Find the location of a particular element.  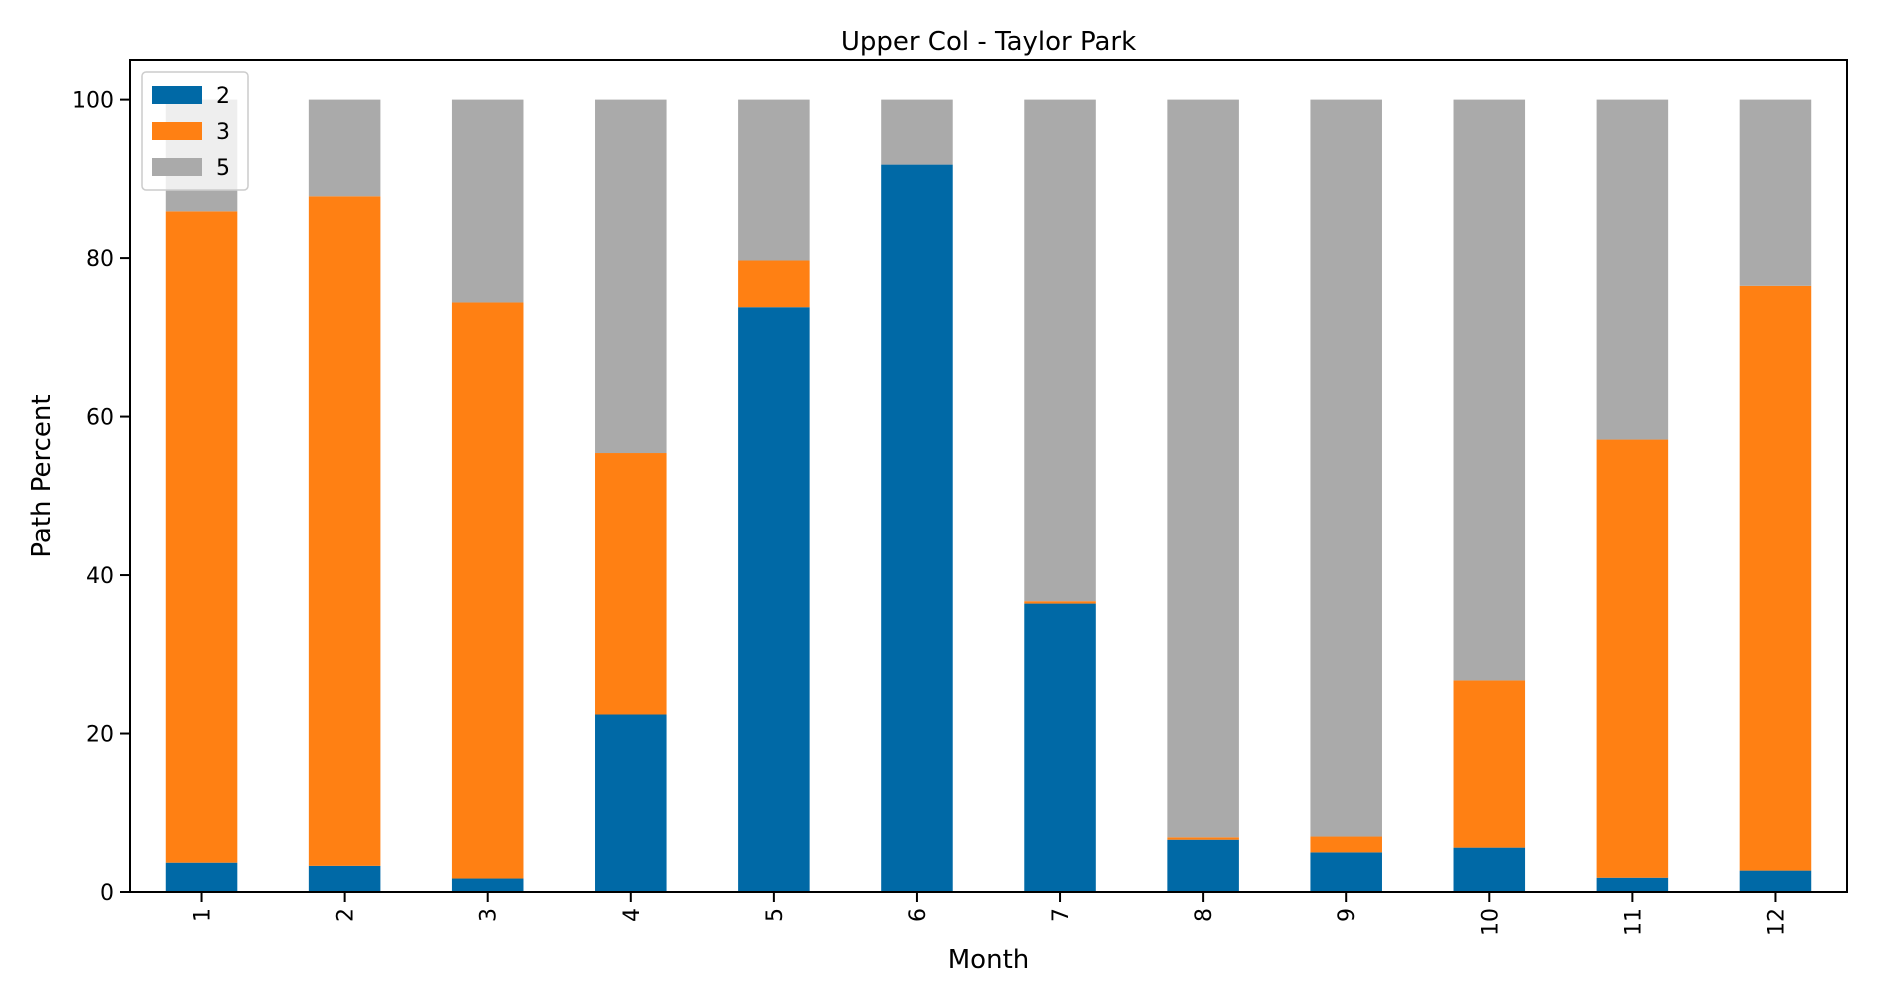

x-tick-label-7: 7 is located at coordinates (1061, 915).